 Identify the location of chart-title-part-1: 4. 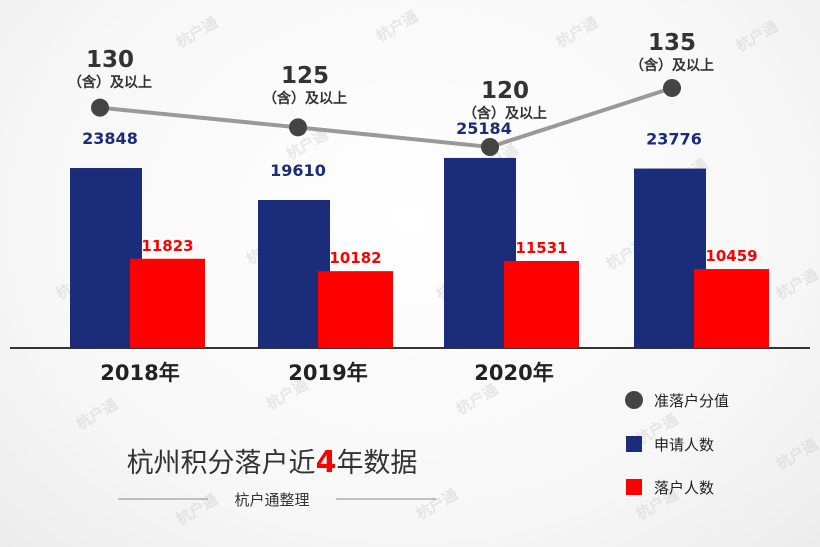
(326, 462).